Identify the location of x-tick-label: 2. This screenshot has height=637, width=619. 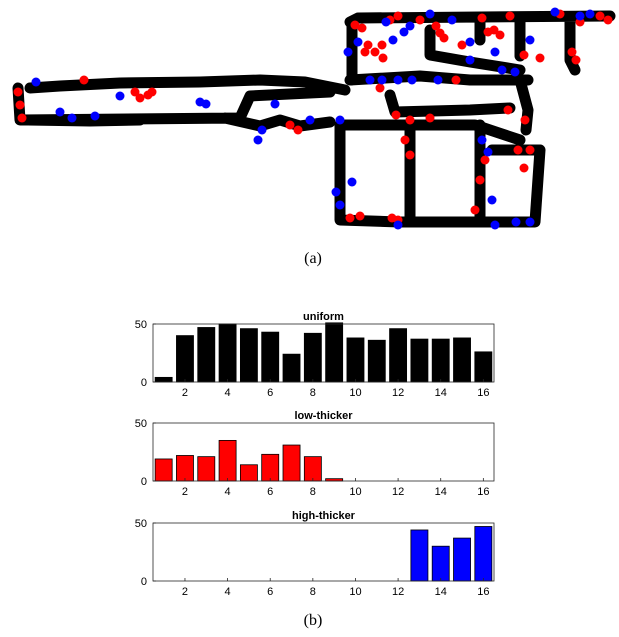
(185, 393).